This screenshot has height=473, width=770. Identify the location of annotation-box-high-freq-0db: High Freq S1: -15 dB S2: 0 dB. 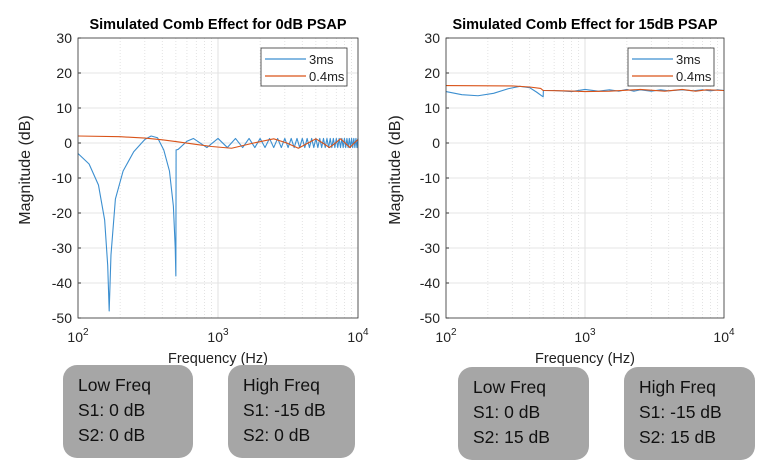
(291, 411).